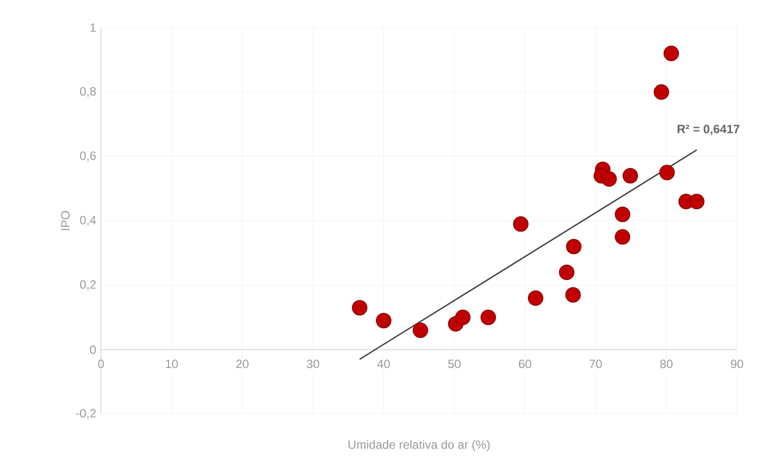 This screenshot has height=459, width=760. I want to click on x-tick-label: 70, so click(596, 364).